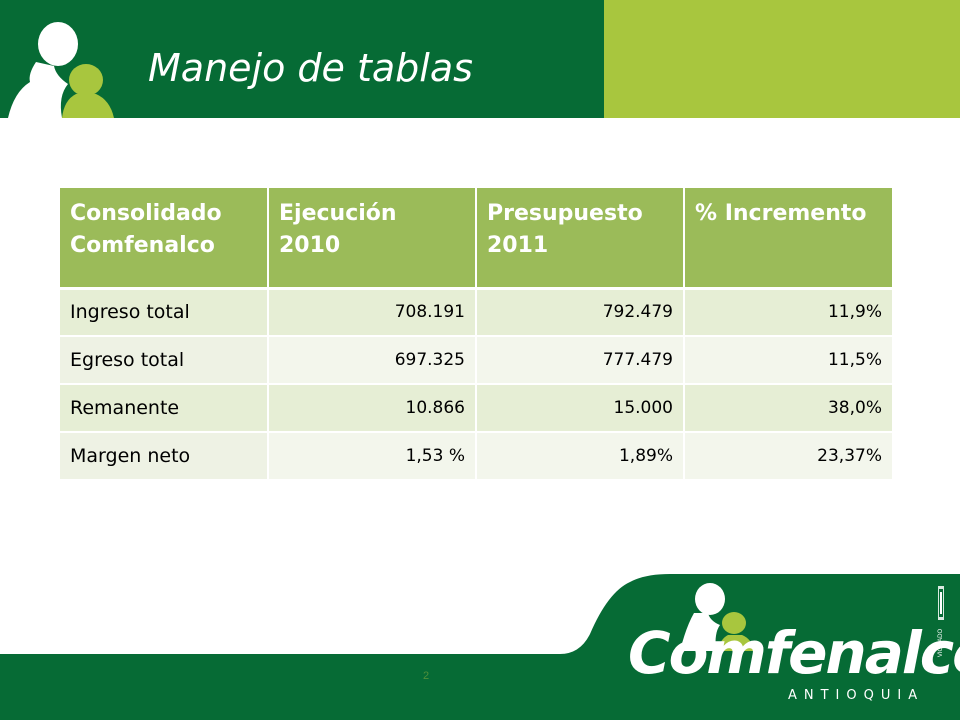 This screenshot has width=960, height=720. Describe the element at coordinates (788, 239) in the screenshot. I see `header-incremento: % Incremento` at that location.